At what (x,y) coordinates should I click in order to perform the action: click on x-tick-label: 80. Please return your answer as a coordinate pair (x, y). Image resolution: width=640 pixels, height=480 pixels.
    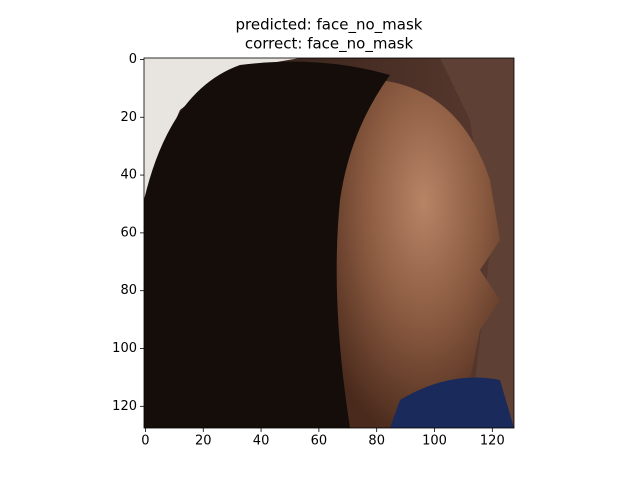
    Looking at the image, I should click on (376, 441).